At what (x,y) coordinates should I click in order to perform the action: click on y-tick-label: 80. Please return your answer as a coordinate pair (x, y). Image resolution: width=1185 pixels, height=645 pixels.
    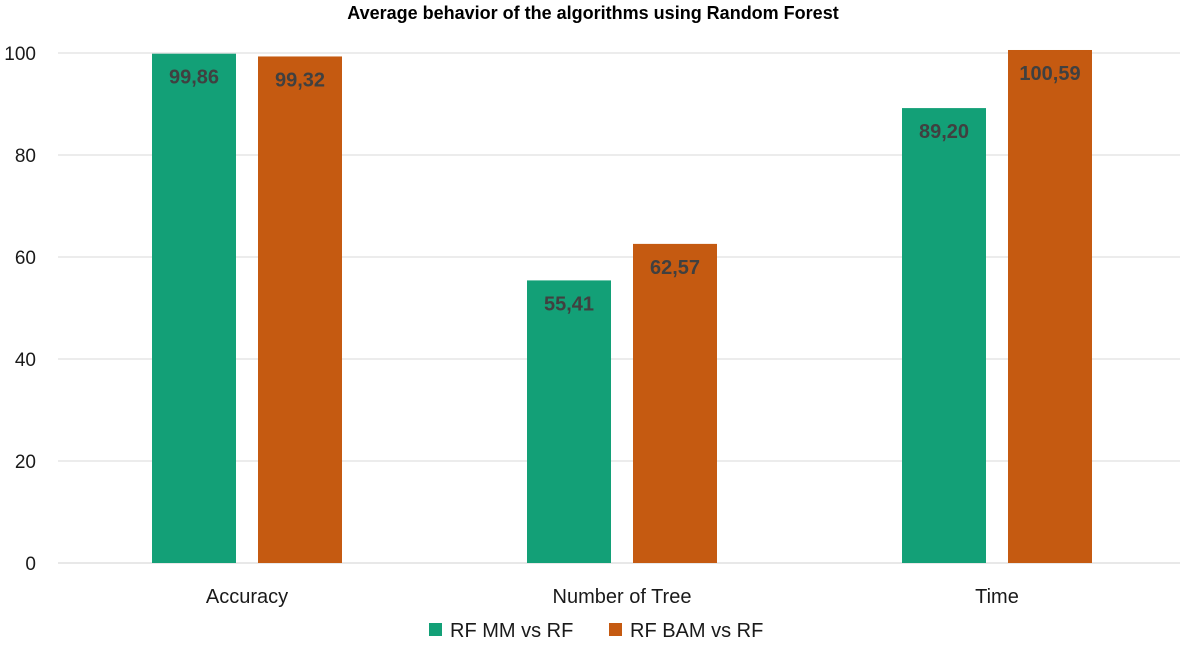
    Looking at the image, I should click on (25, 156).